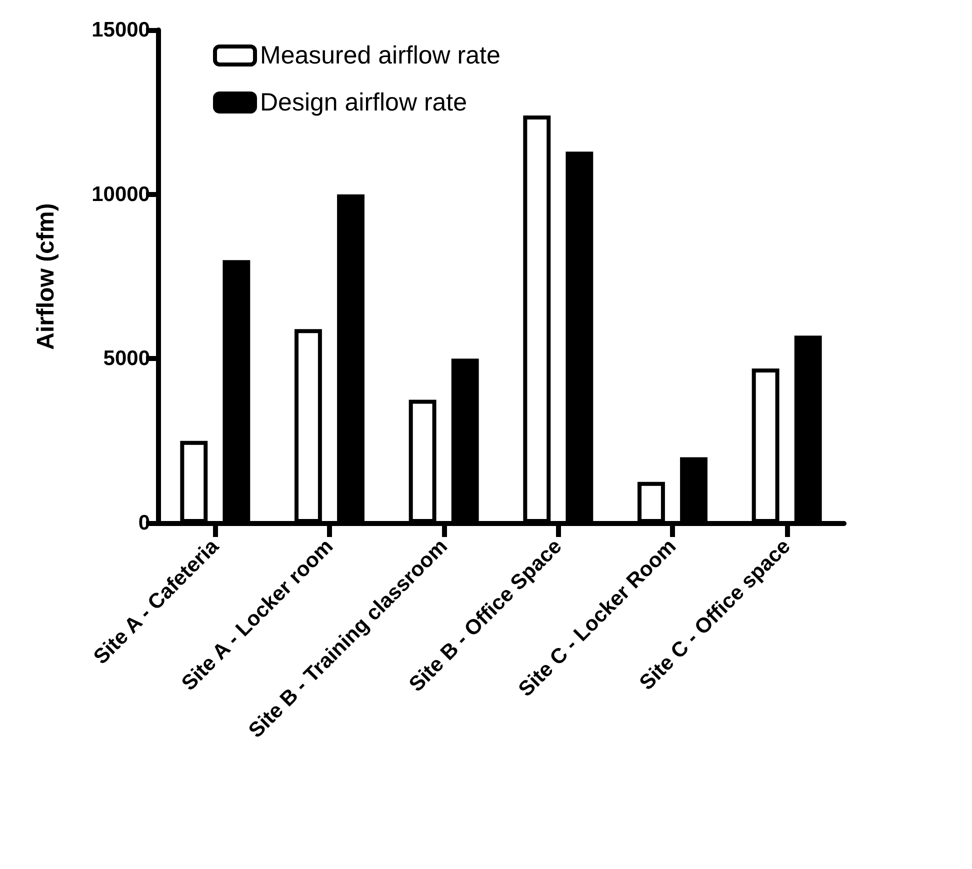 The width and height of the screenshot is (972, 869). I want to click on y-tick-label: 15000, so click(121, 30).